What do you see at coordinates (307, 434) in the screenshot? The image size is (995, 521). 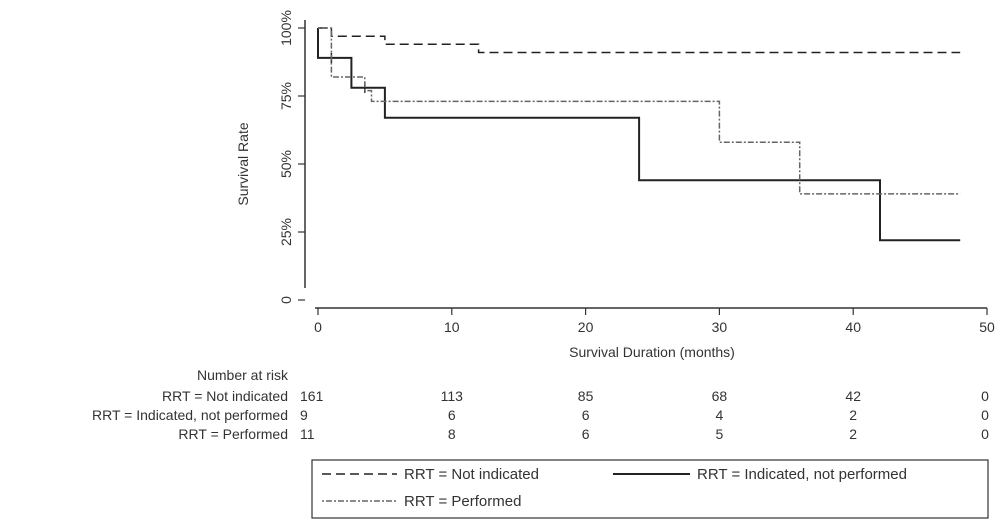 I see `risk-count: 11` at bounding box center [307, 434].